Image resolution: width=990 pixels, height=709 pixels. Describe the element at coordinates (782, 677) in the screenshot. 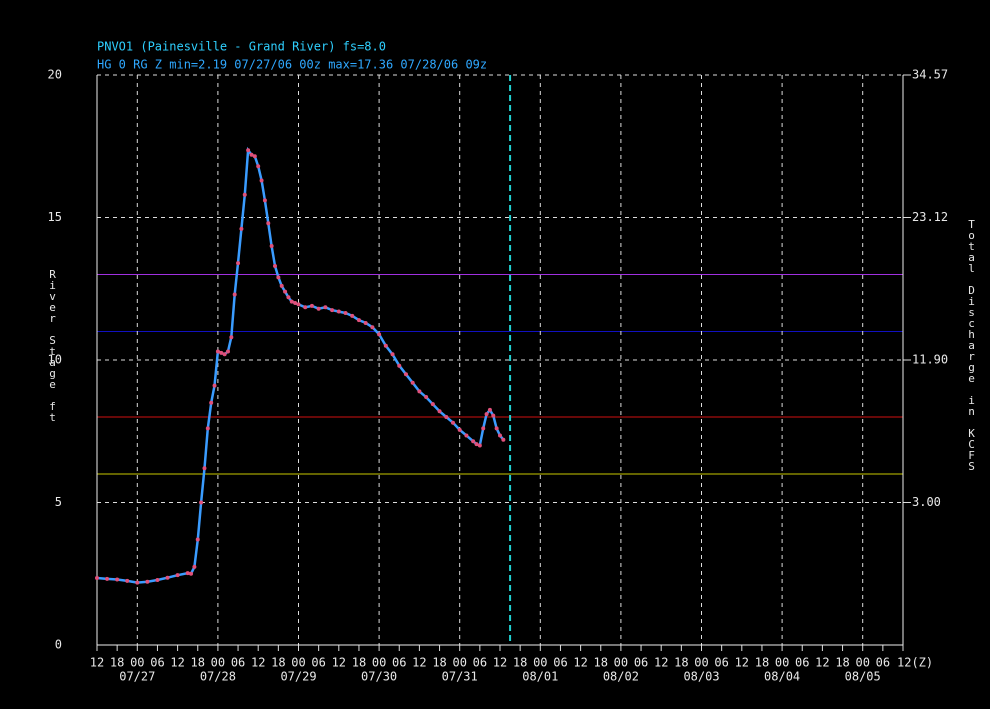

I see `date-label: 08/04` at that location.